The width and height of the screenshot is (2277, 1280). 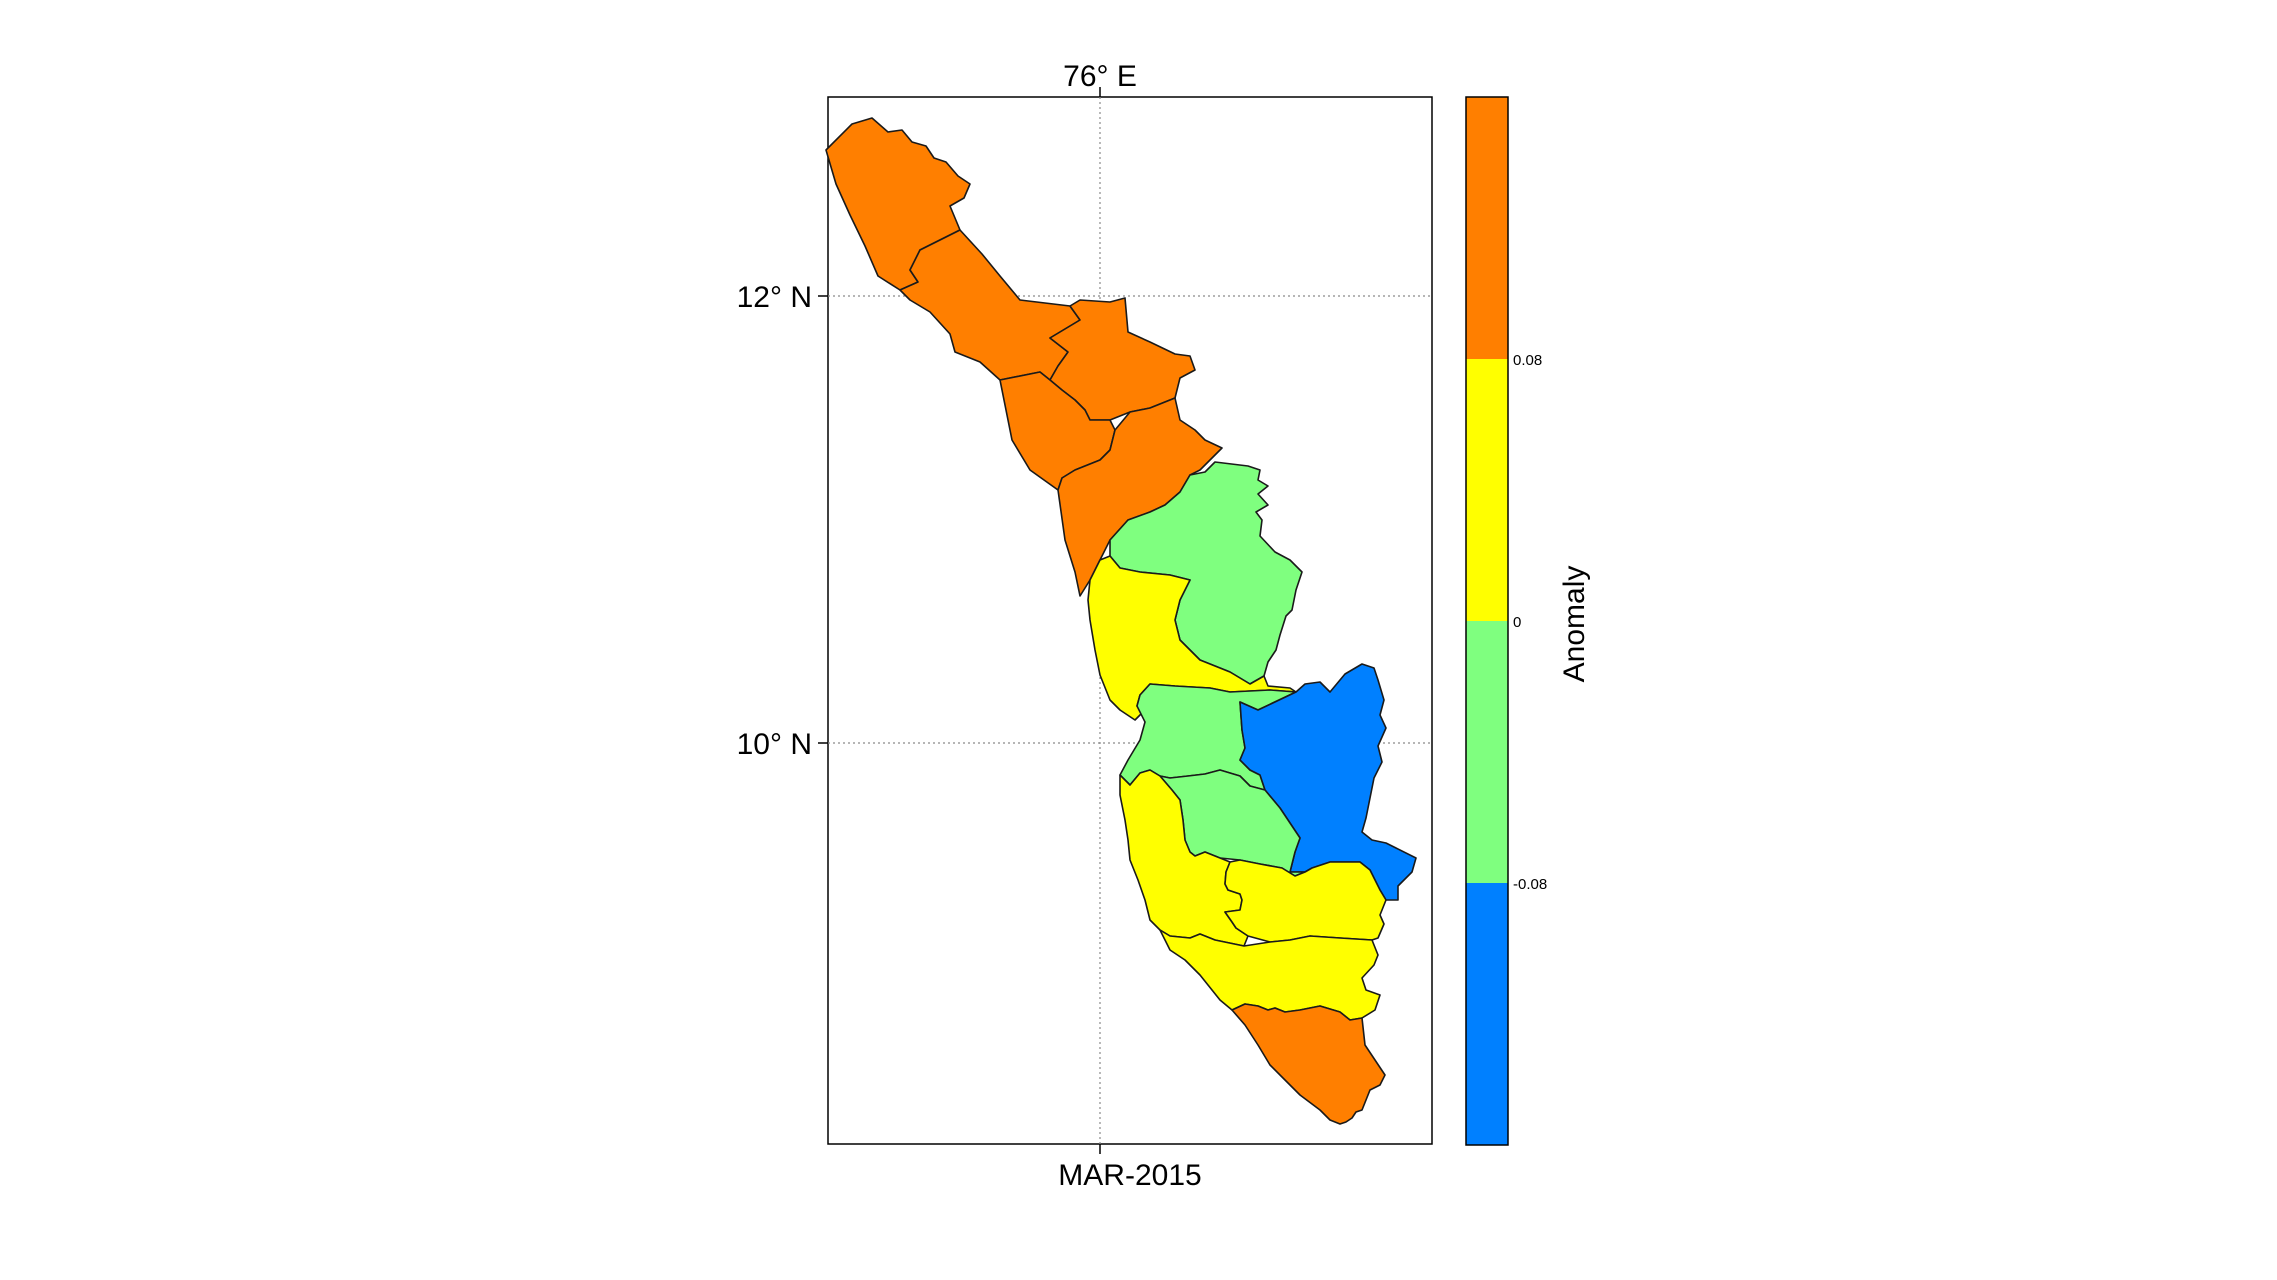 I want to click on latitude-label-10n: 10° N, so click(x=774, y=744).